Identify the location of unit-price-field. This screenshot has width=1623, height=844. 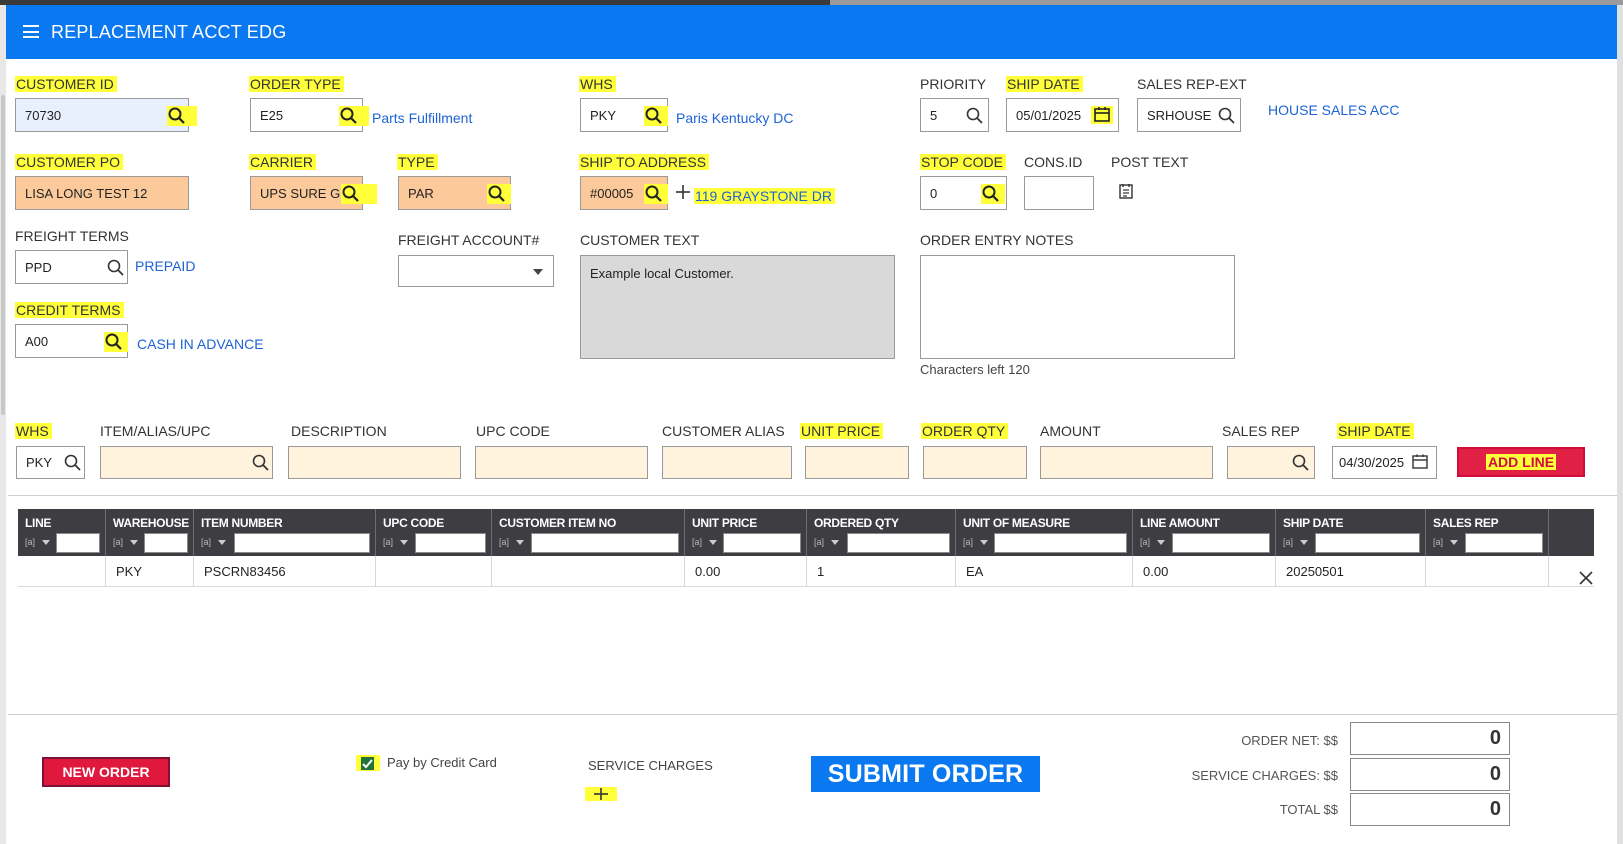
(857, 462).